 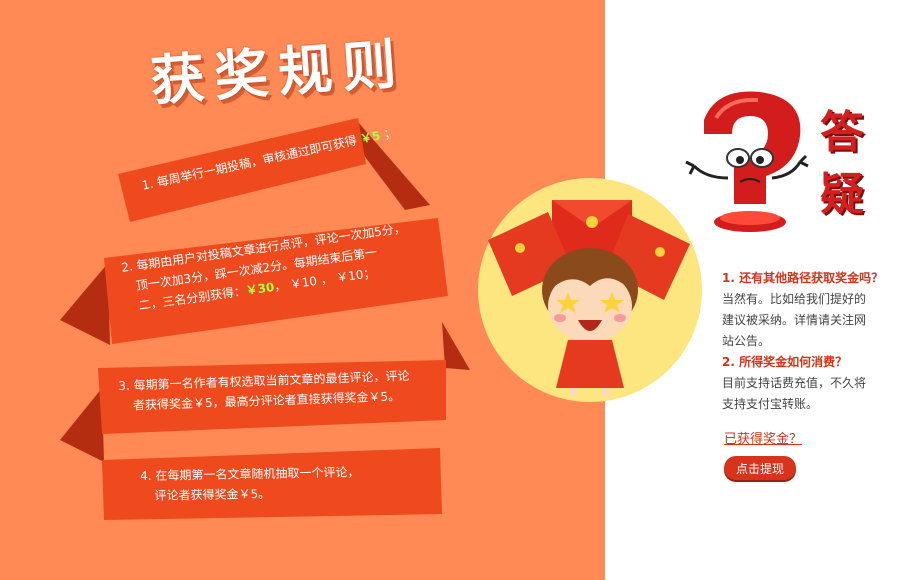 What do you see at coordinates (746, 341) in the screenshot?
I see `faq-answer-1-line-3: 站公告。` at bounding box center [746, 341].